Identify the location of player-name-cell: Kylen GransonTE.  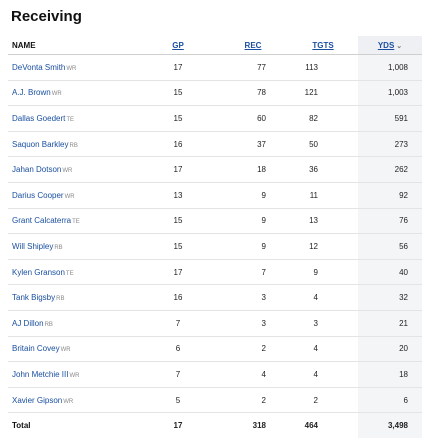
(73, 272).